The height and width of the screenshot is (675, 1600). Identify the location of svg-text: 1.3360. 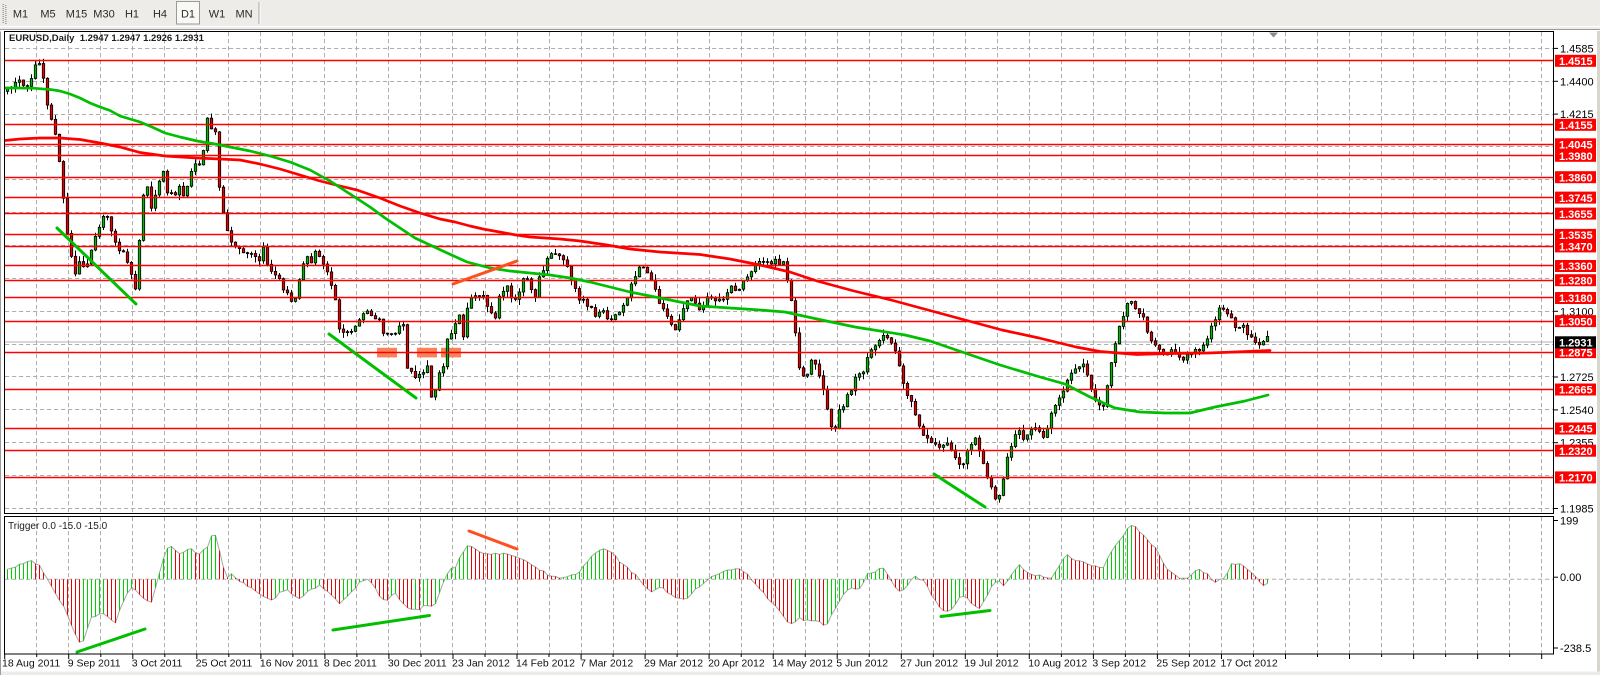
(1576, 267).